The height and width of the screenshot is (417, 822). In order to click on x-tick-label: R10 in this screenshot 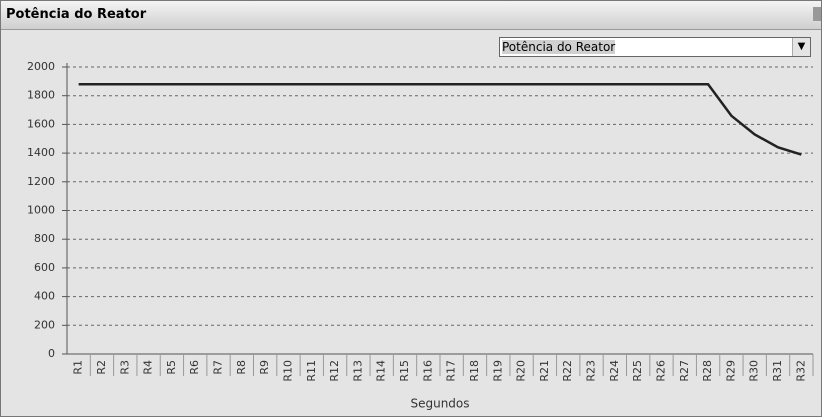, I will do `click(287, 371)`.